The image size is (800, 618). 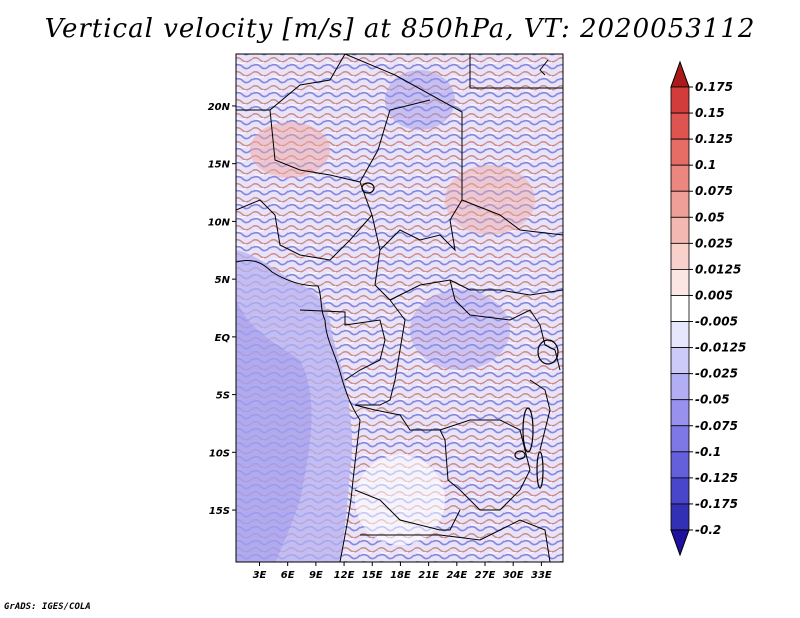 I want to click on colorbar-label: 0.05, so click(x=710, y=217).